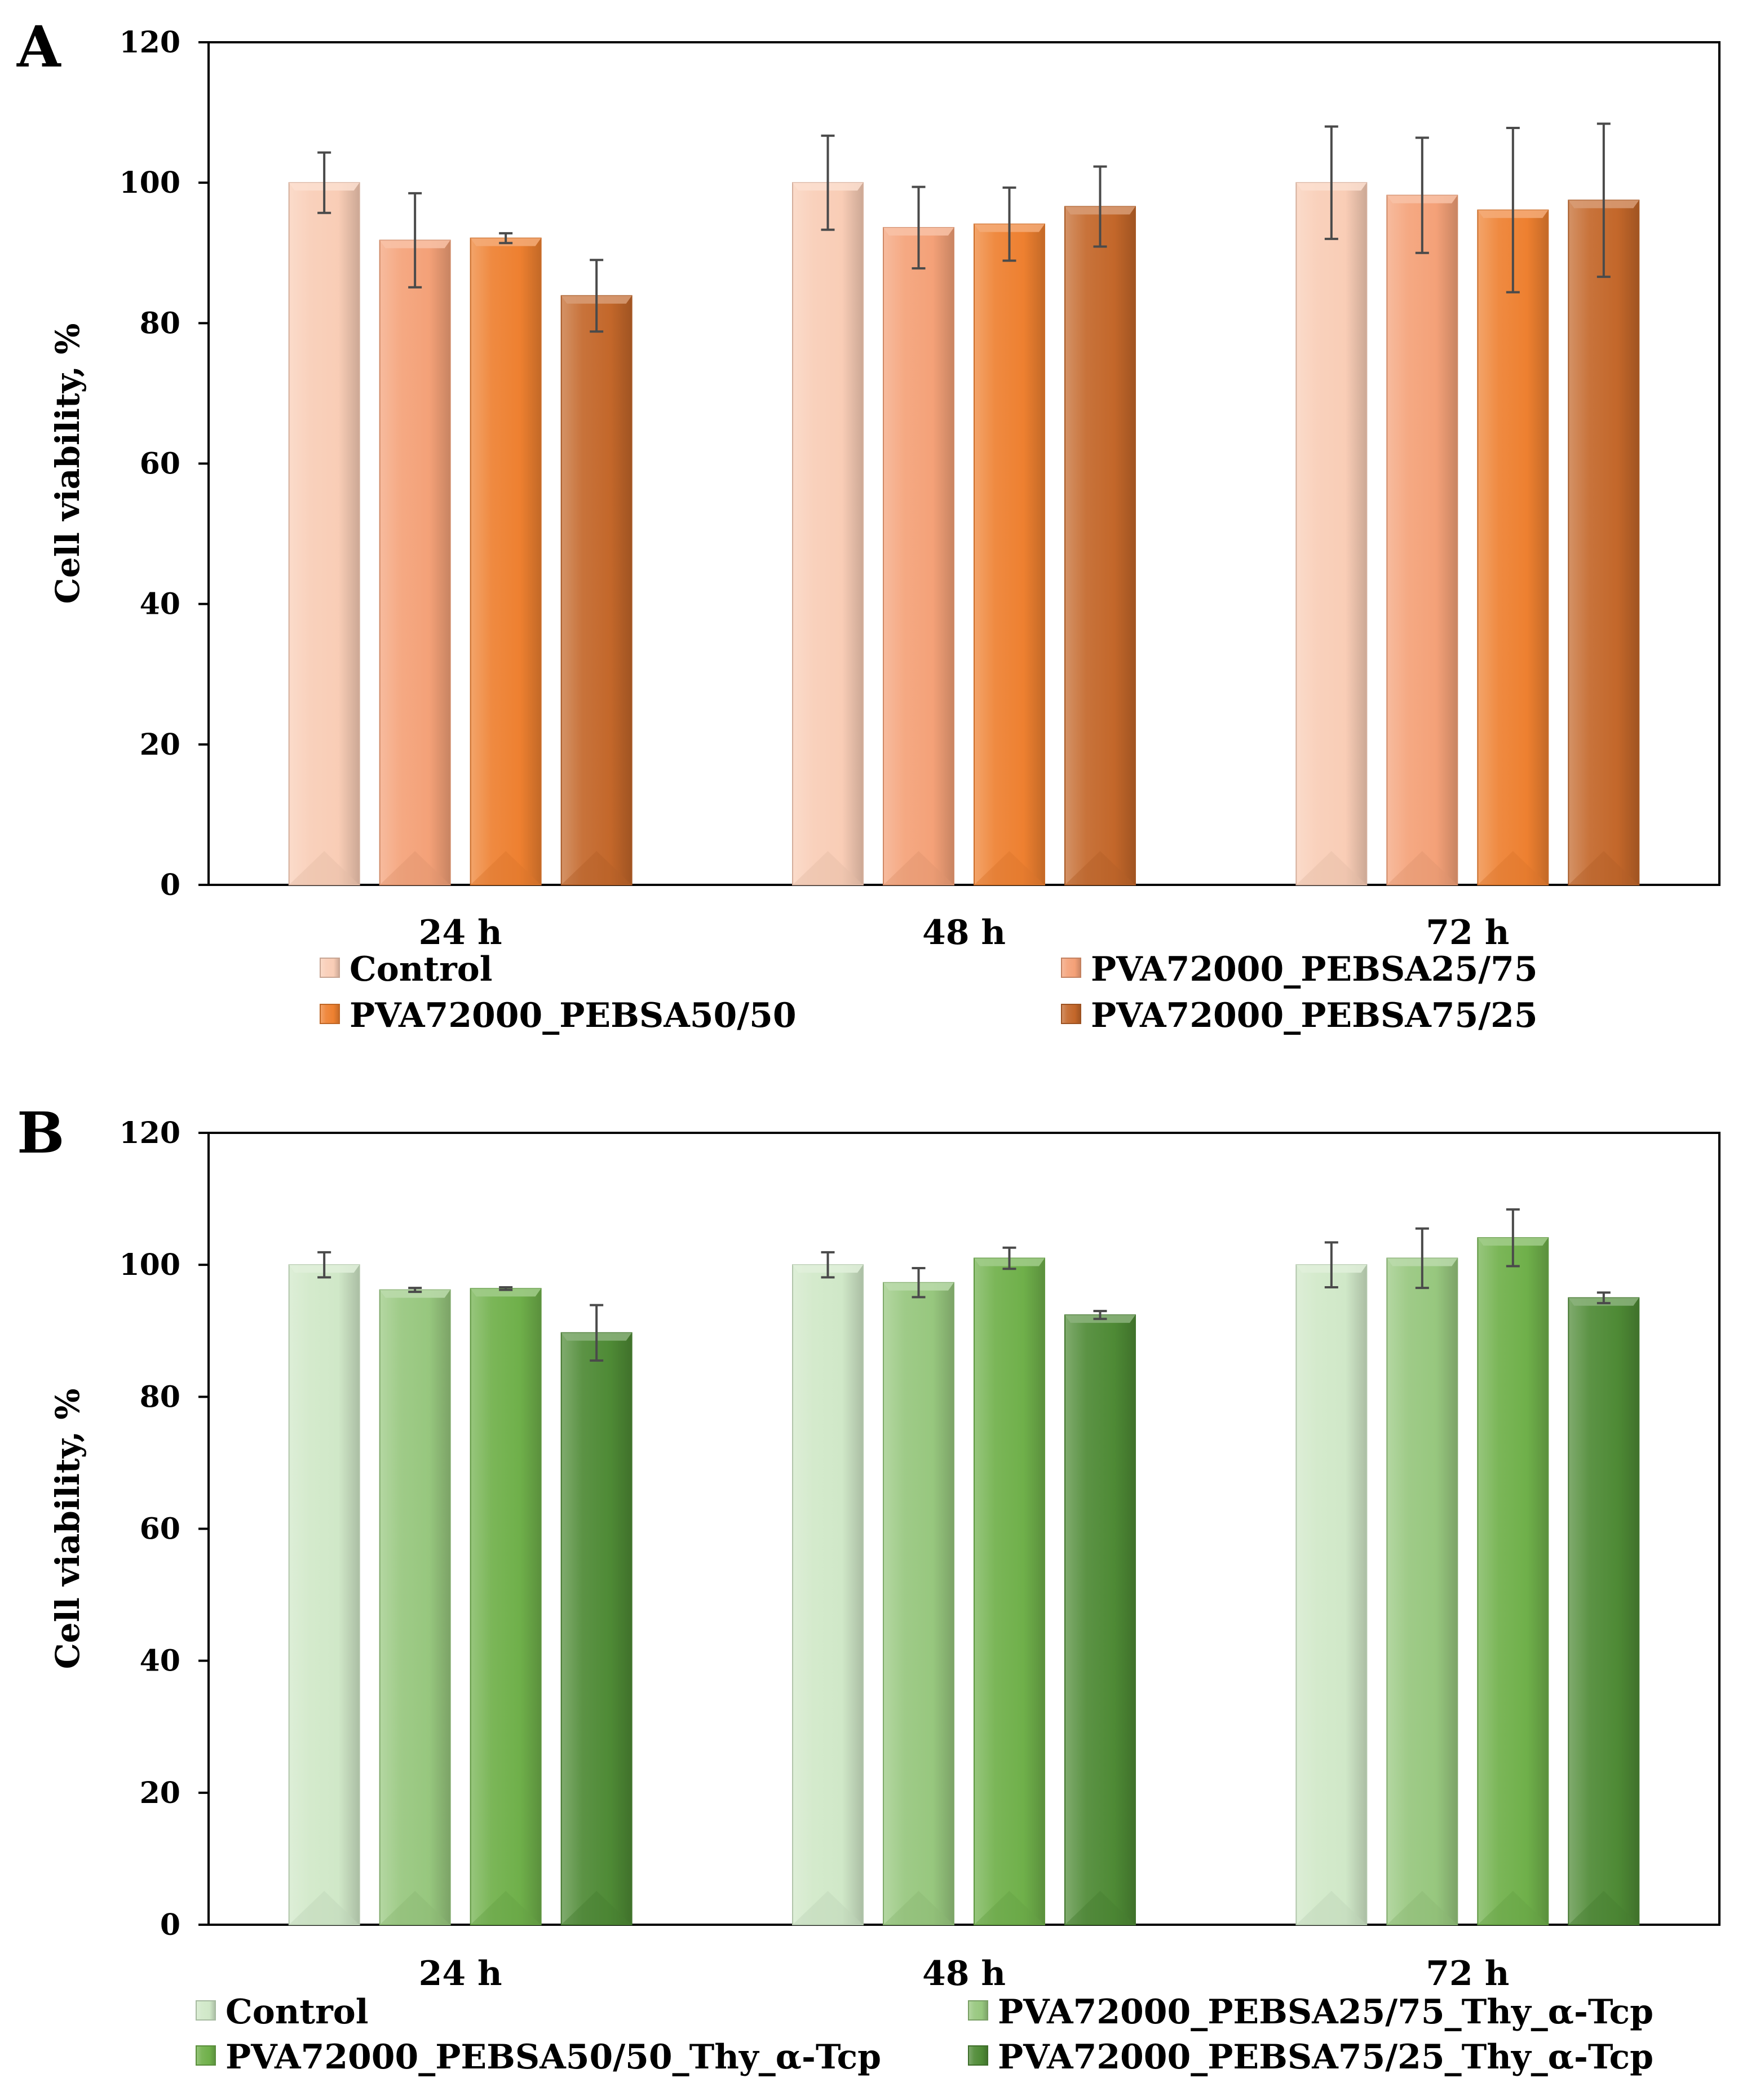  I want to click on legend-item: PVA72000_PEBSA50/50_Thy_α-Tcp, so click(538, 2057).